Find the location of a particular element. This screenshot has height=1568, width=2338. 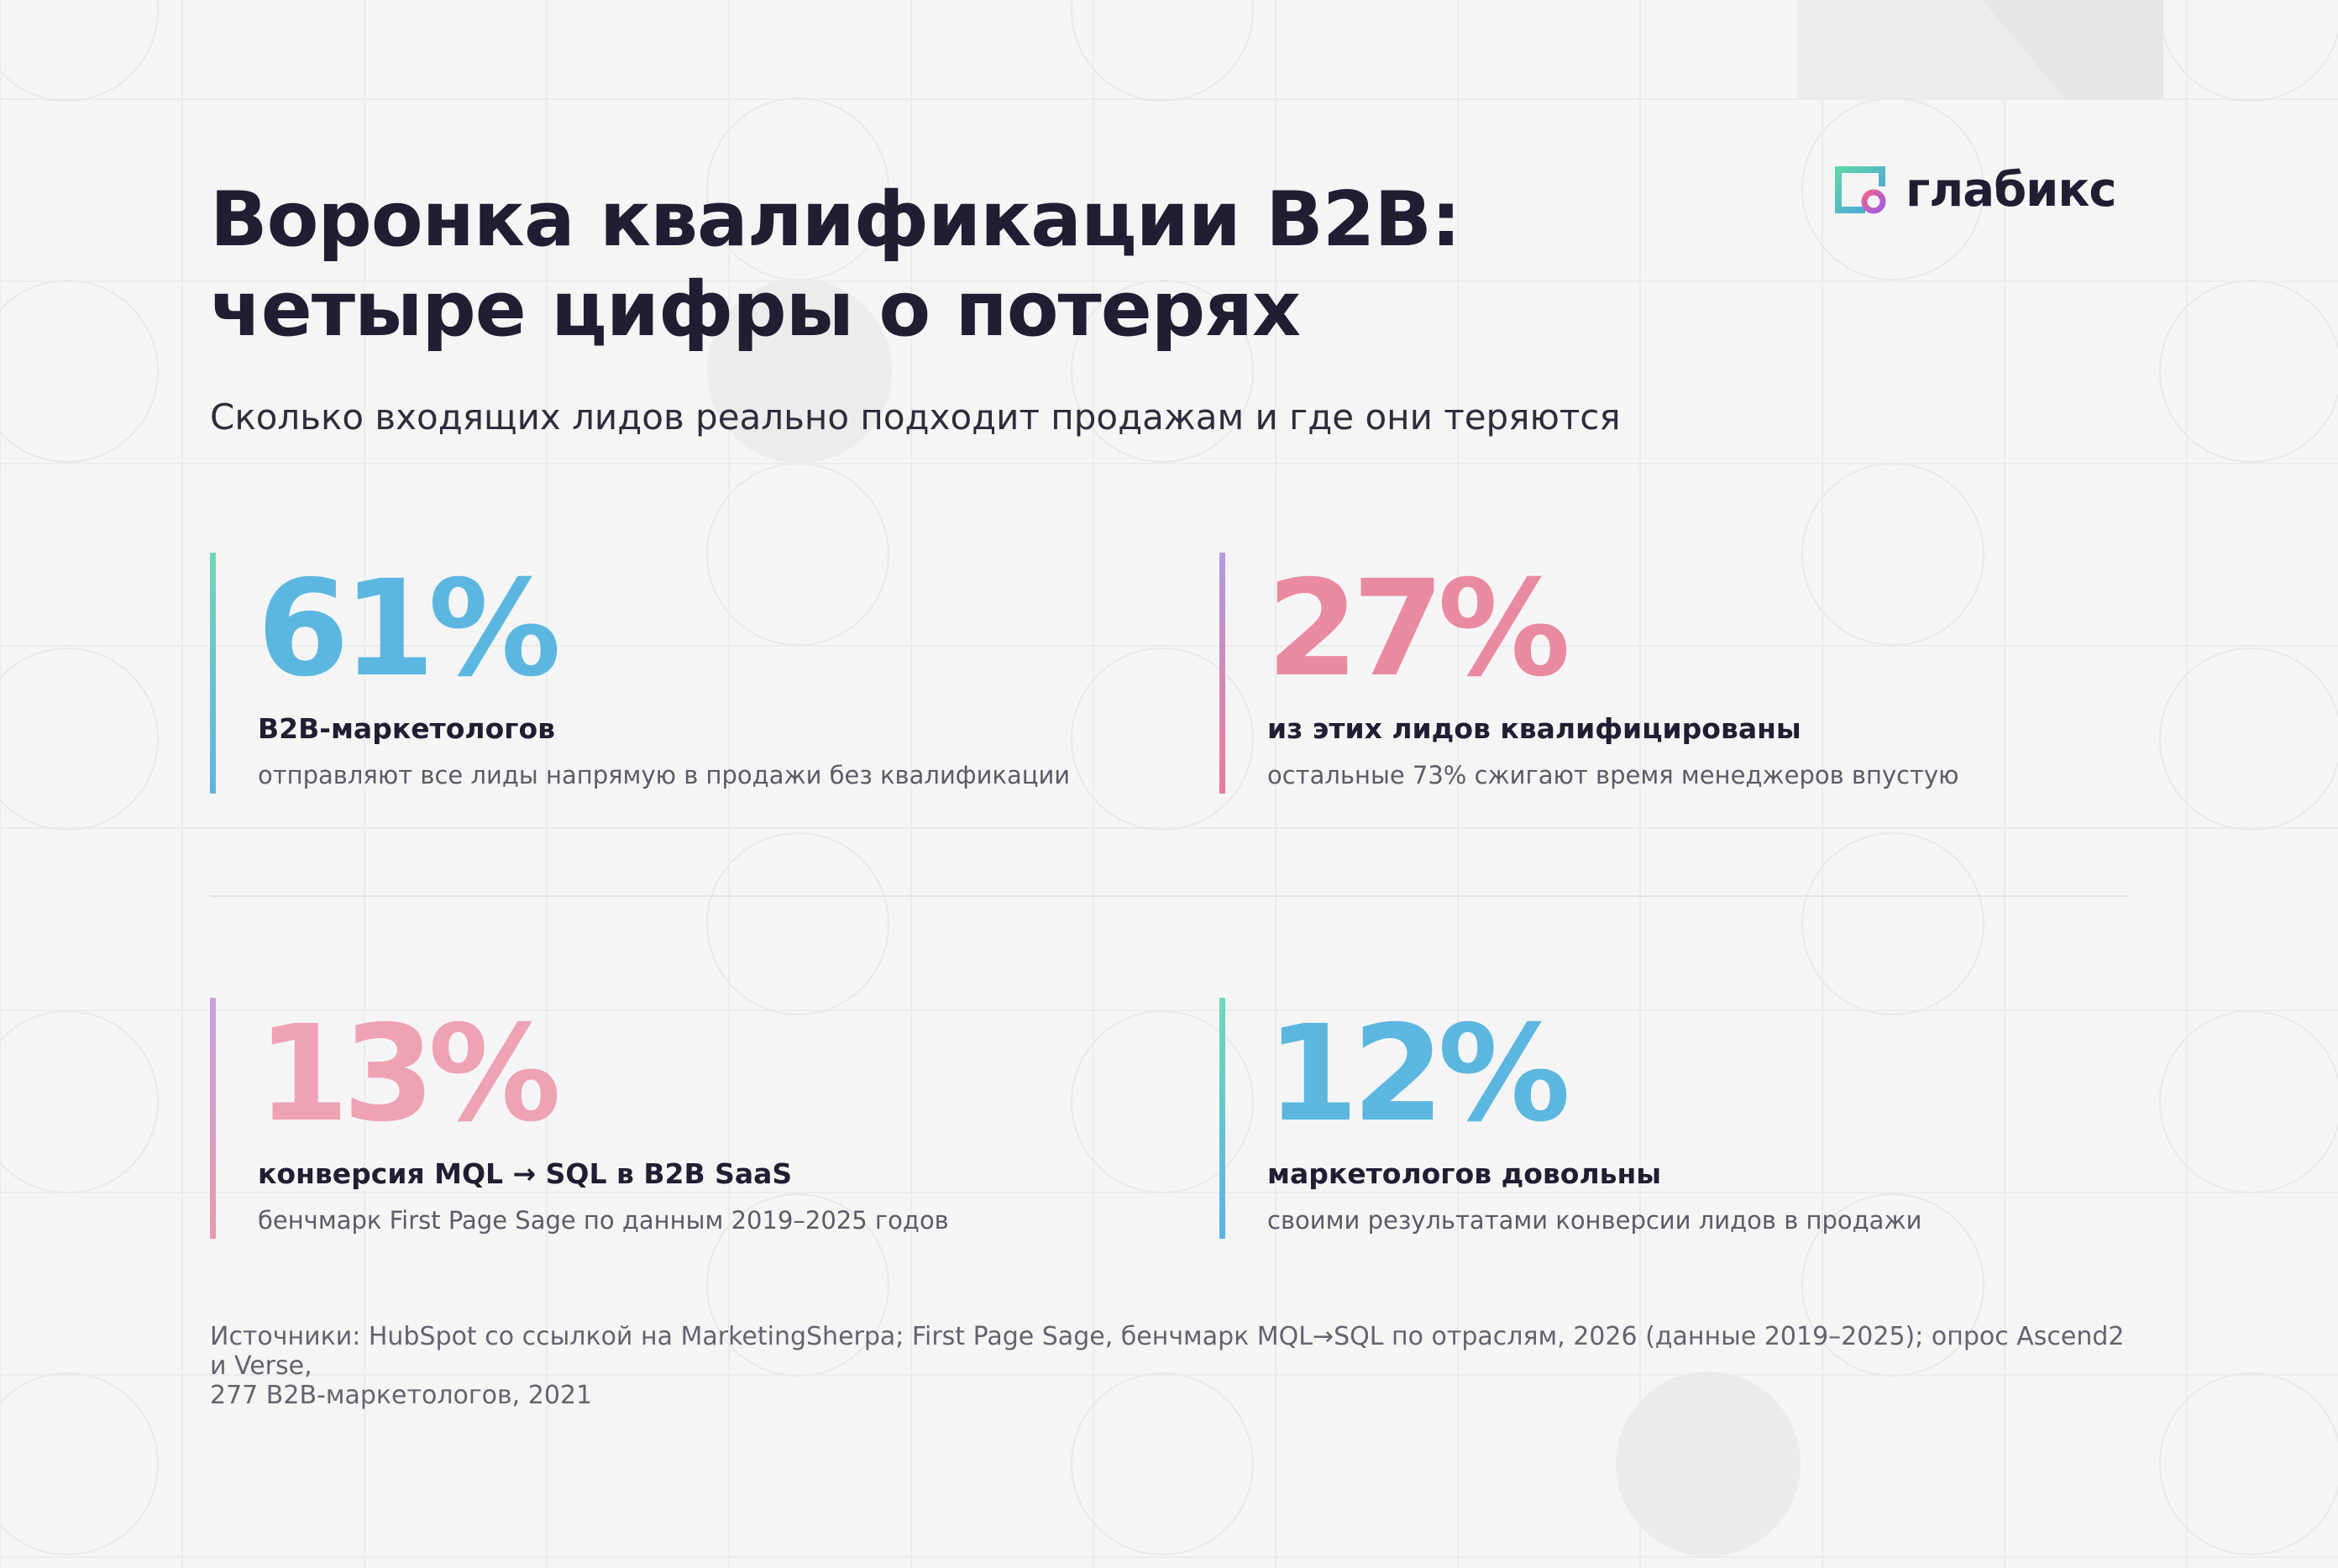

section-divider is located at coordinates (1169, 896).